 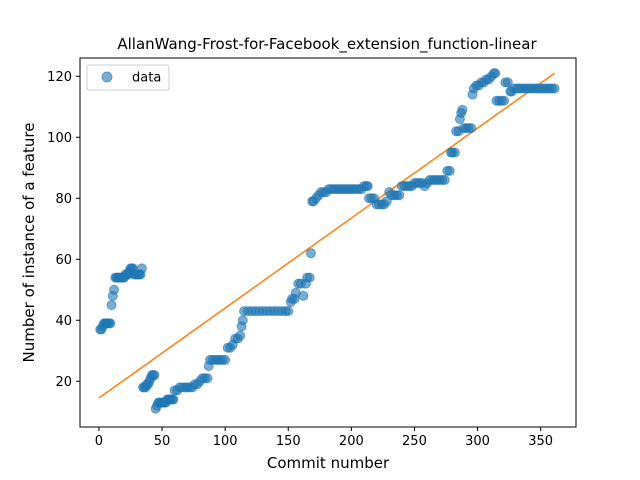 I want to click on x-tick-label: 350, so click(x=540, y=441).